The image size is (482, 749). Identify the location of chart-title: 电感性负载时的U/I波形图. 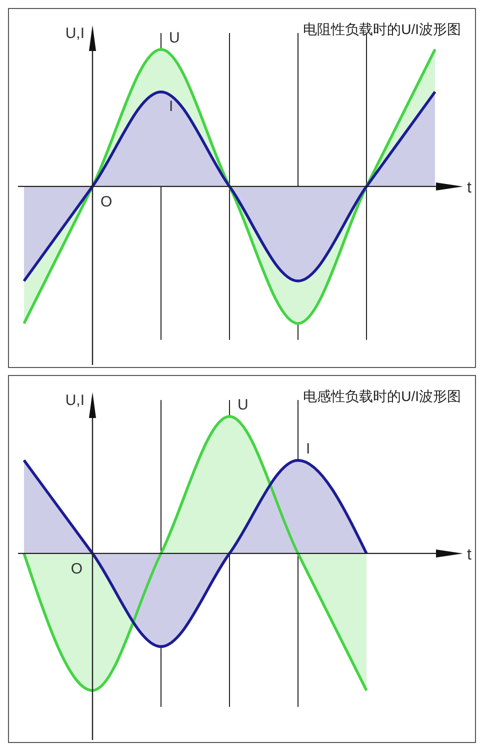
(382, 396).